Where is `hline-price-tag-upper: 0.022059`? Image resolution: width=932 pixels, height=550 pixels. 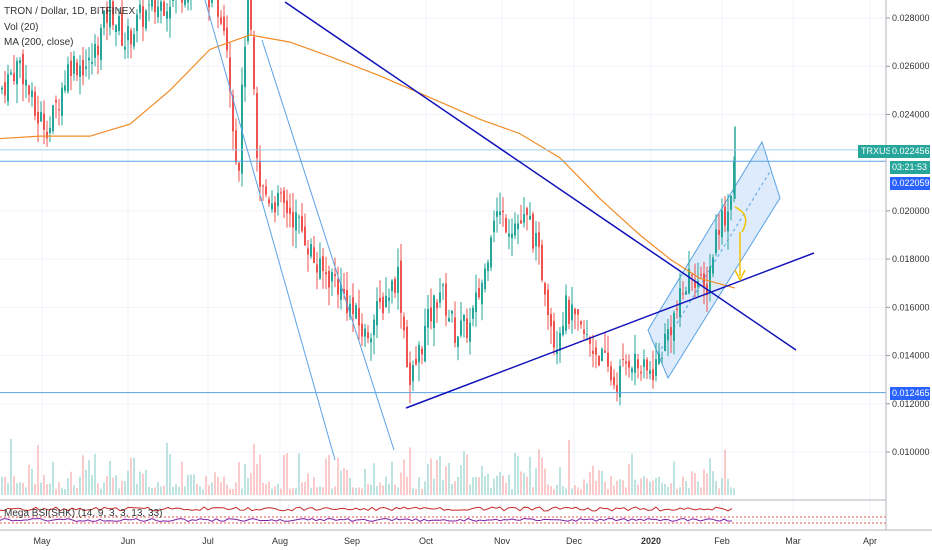 hline-price-tag-upper: 0.022059 is located at coordinates (910, 183).